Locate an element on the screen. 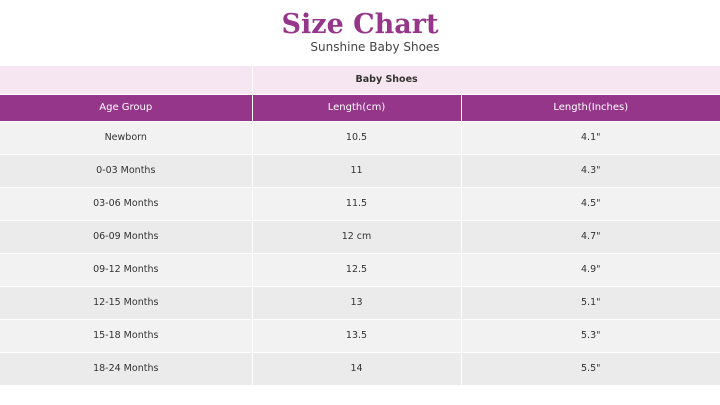  age-group-cell: 12-15 Months is located at coordinates (126, 303).